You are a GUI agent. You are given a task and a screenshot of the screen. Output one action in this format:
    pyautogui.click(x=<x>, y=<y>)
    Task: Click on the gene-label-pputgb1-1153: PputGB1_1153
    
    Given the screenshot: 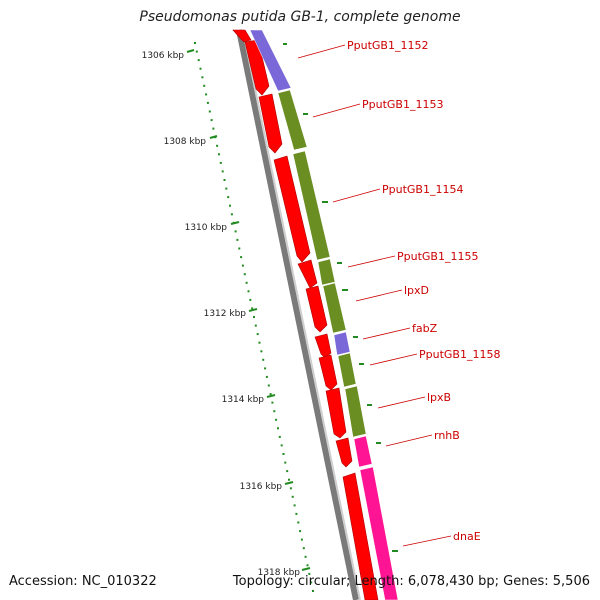 What is the action you would take?
    pyautogui.click(x=402, y=104)
    